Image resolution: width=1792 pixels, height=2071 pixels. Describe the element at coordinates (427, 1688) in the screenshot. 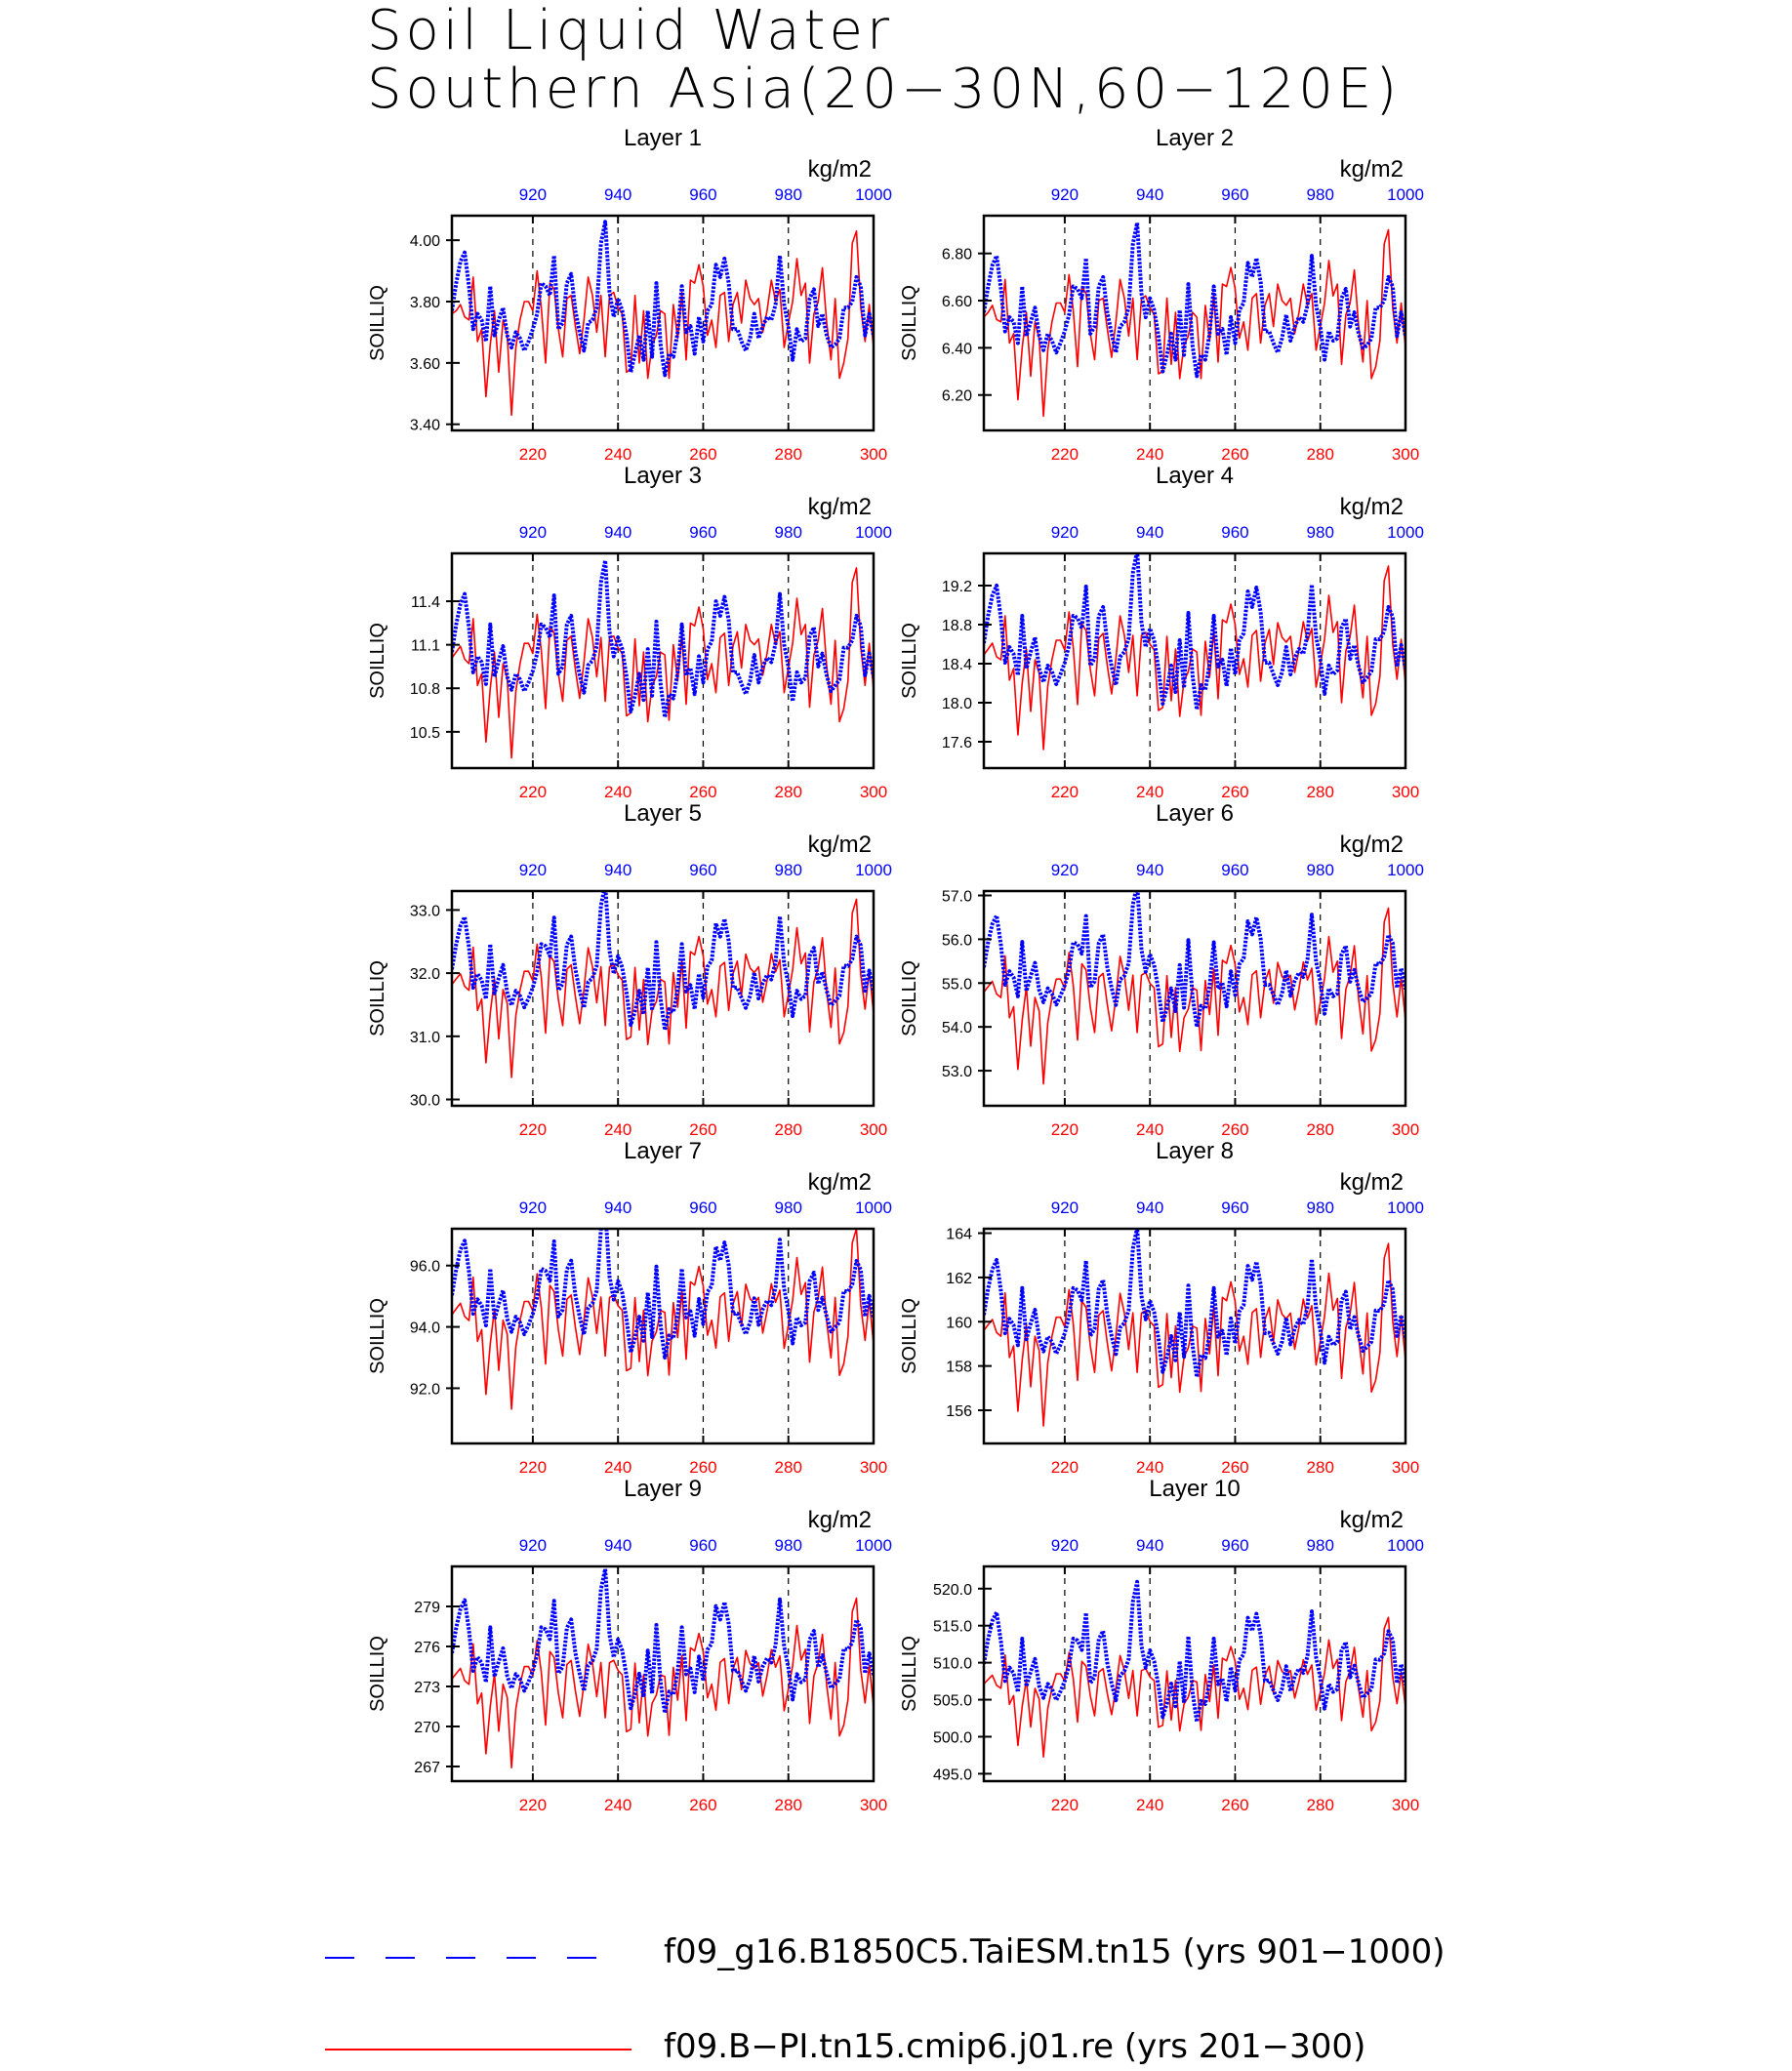

I see `y-tick-label: 273` at that location.